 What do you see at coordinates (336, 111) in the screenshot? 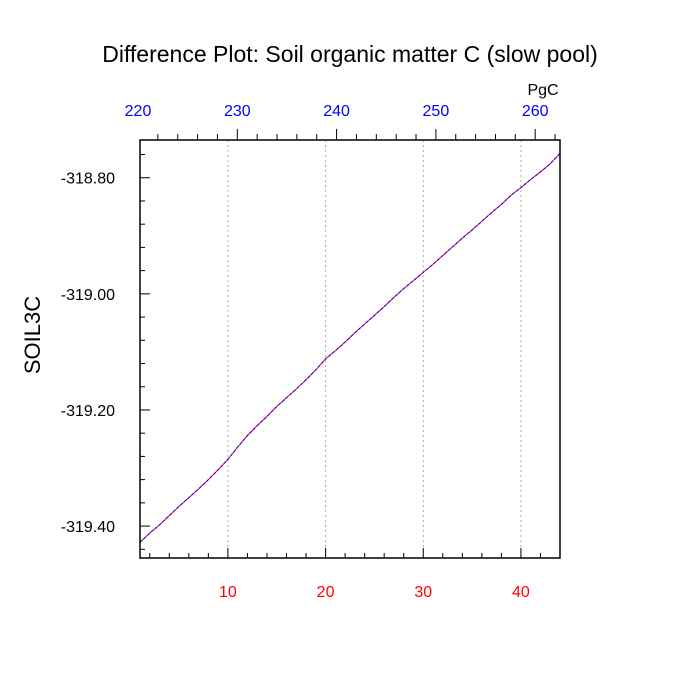
I see `top-tick-label: 240` at bounding box center [336, 111].